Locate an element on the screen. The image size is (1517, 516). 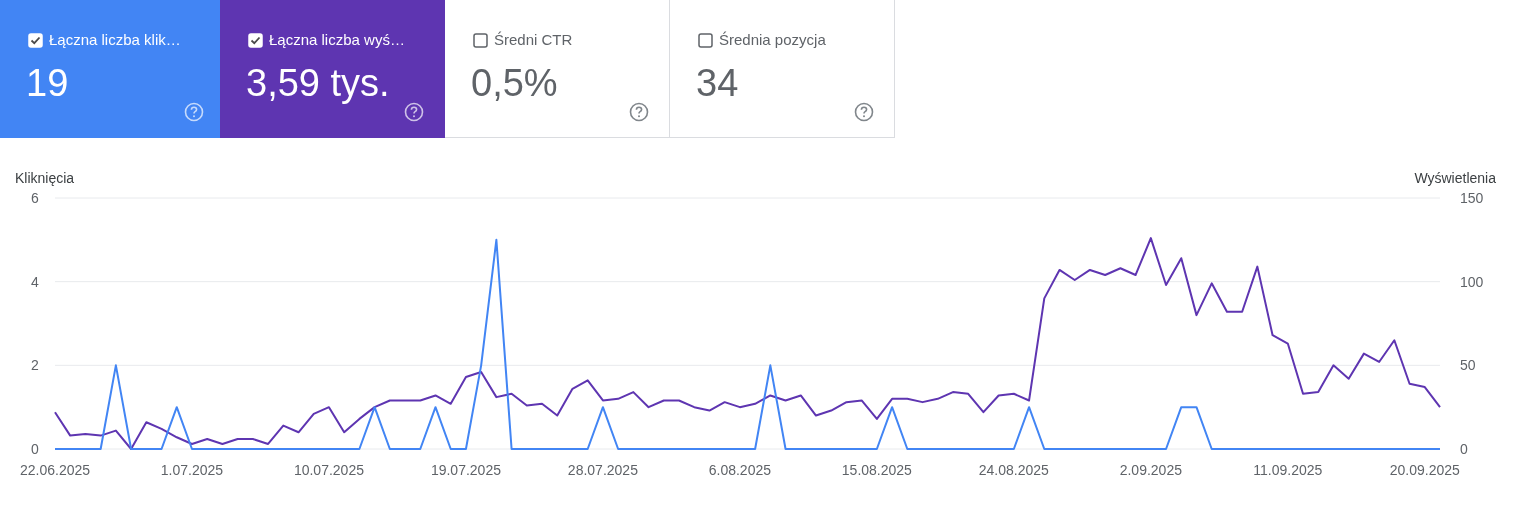
x-tick-label: 19.07.2025 is located at coordinates (466, 469).